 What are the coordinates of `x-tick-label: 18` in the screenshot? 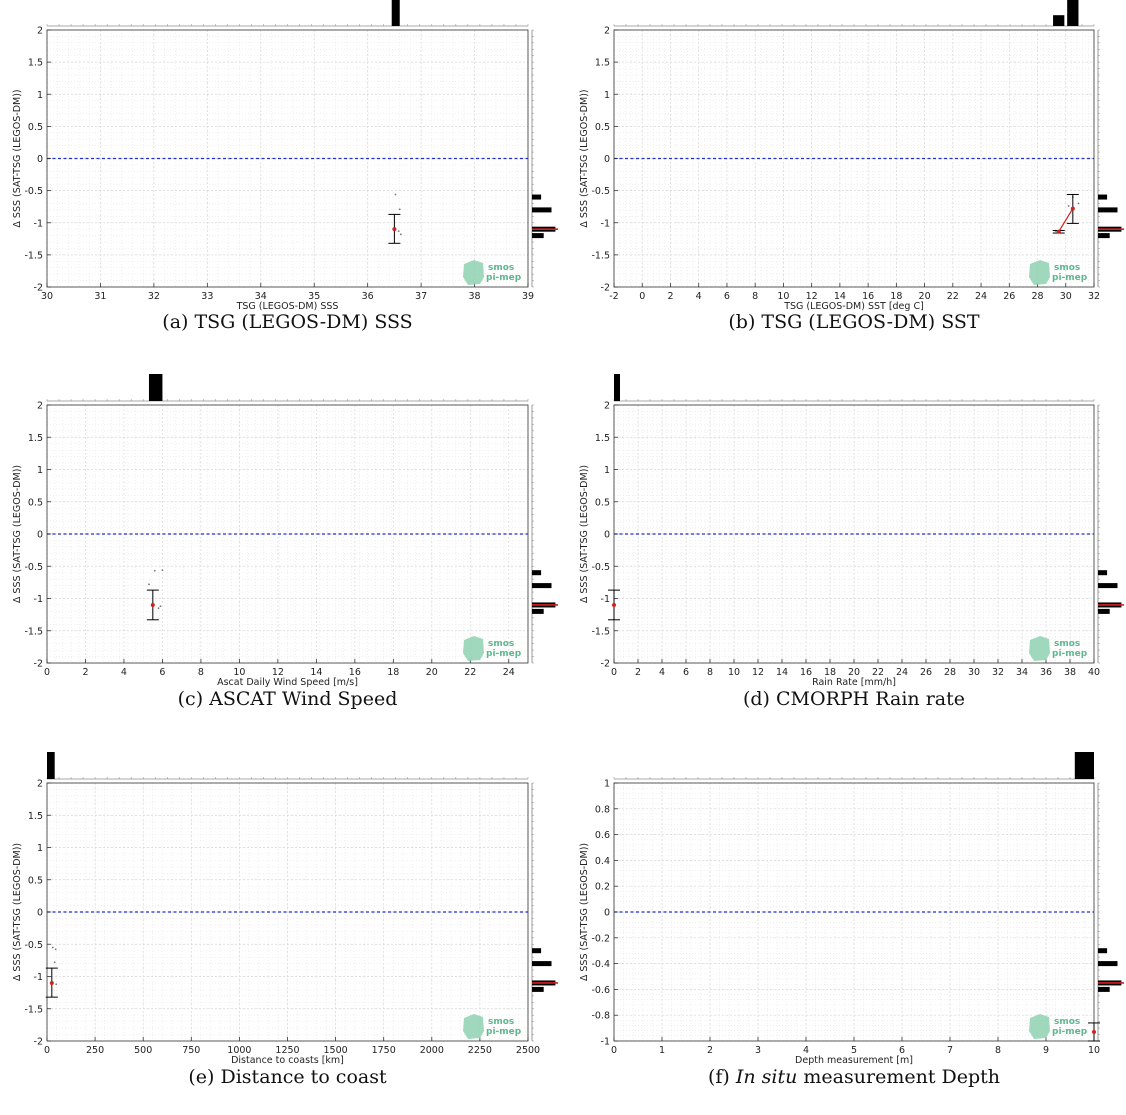 It's located at (896, 296).